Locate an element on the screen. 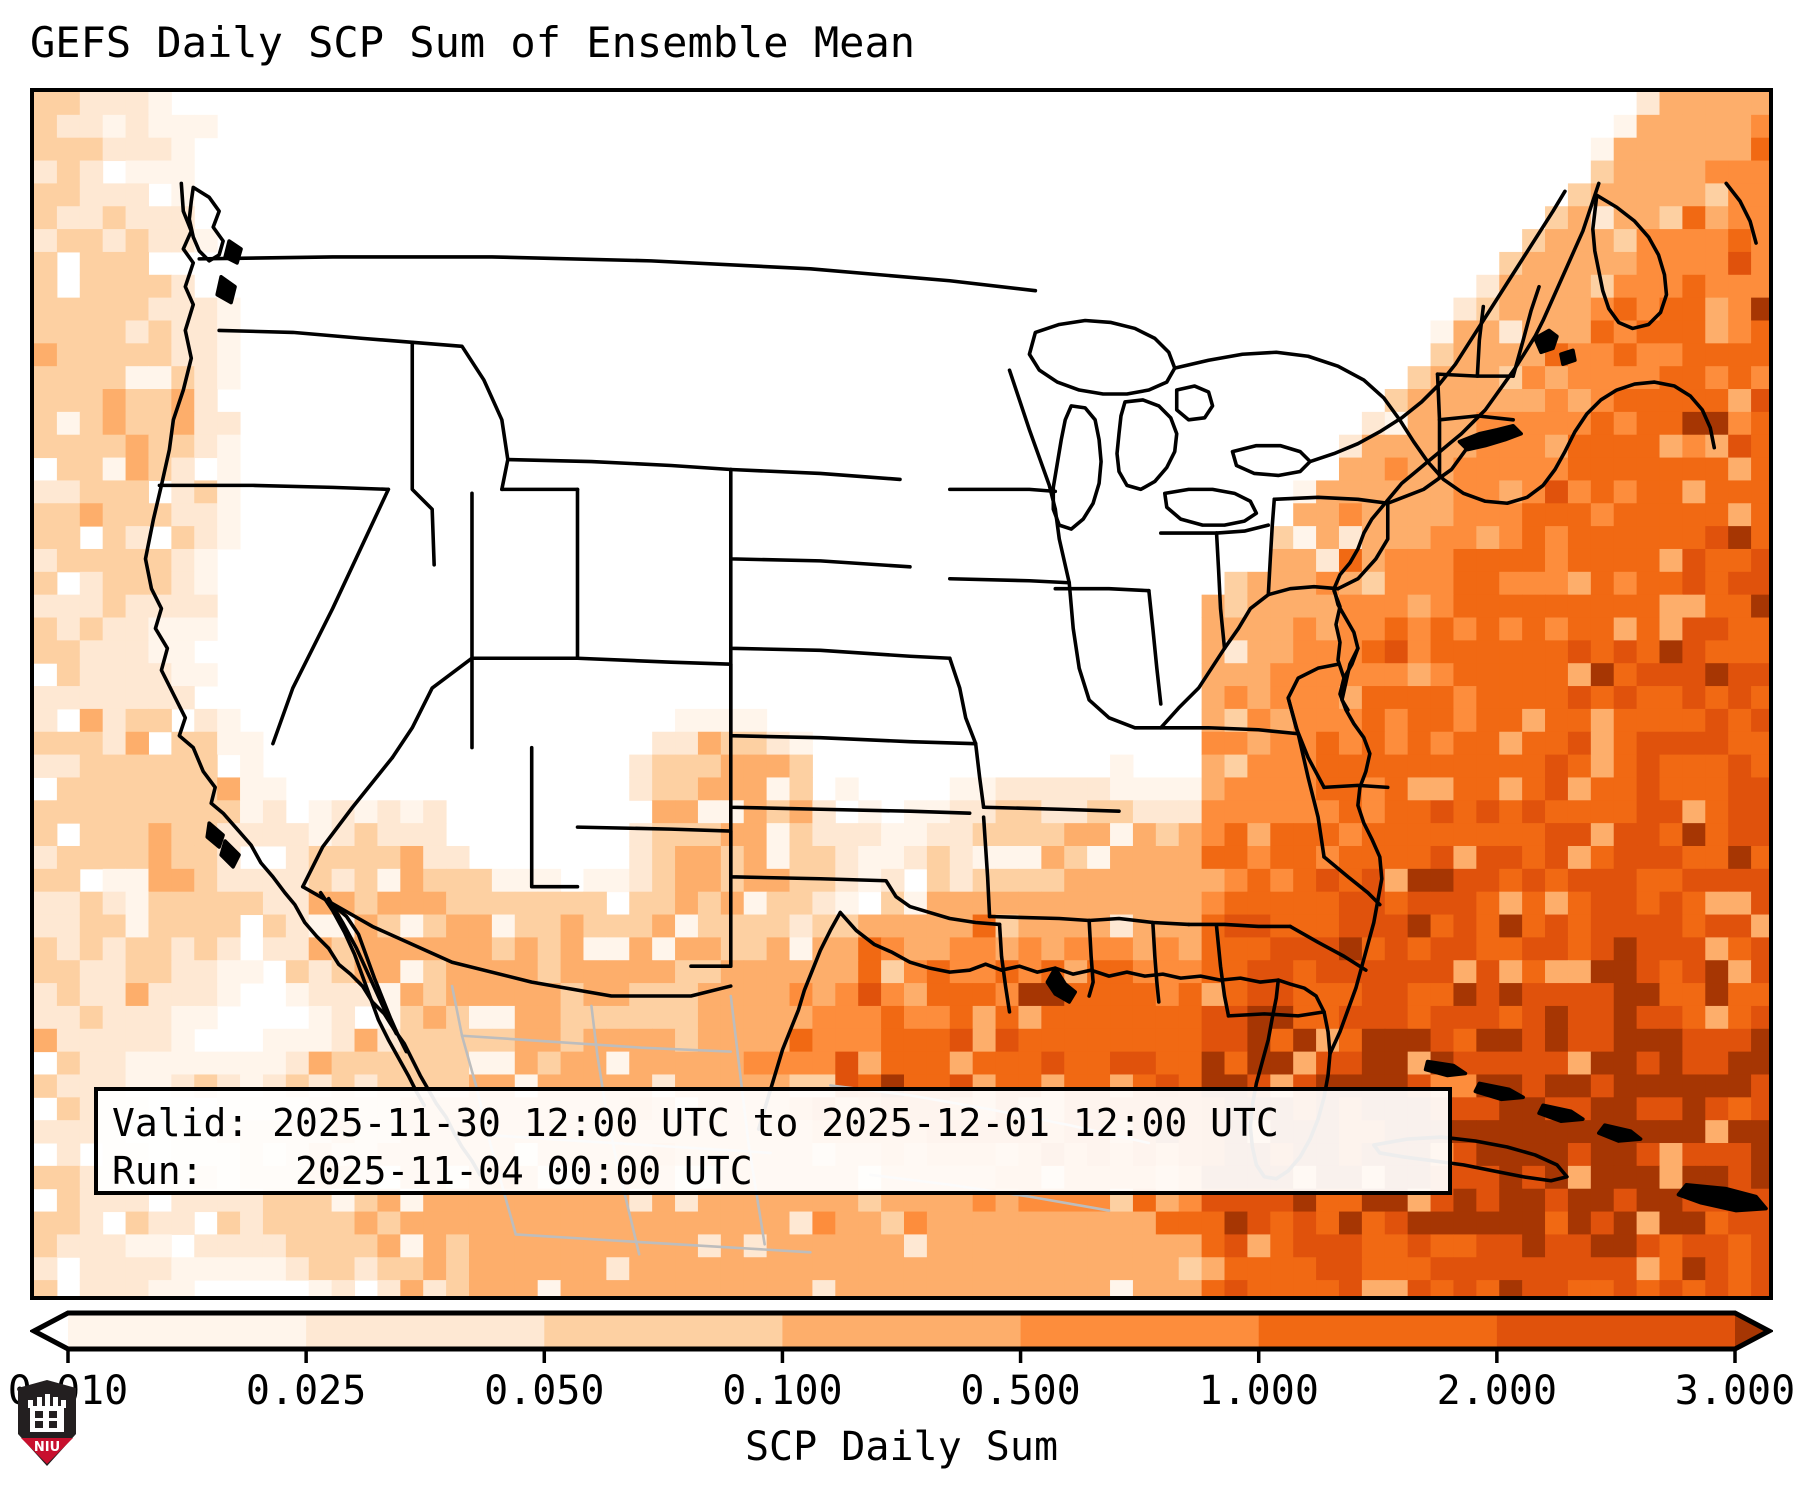 Image resolution: width=1803 pixels, height=1500 pixels. border-tn-nc is located at coordinates (1311, 795).